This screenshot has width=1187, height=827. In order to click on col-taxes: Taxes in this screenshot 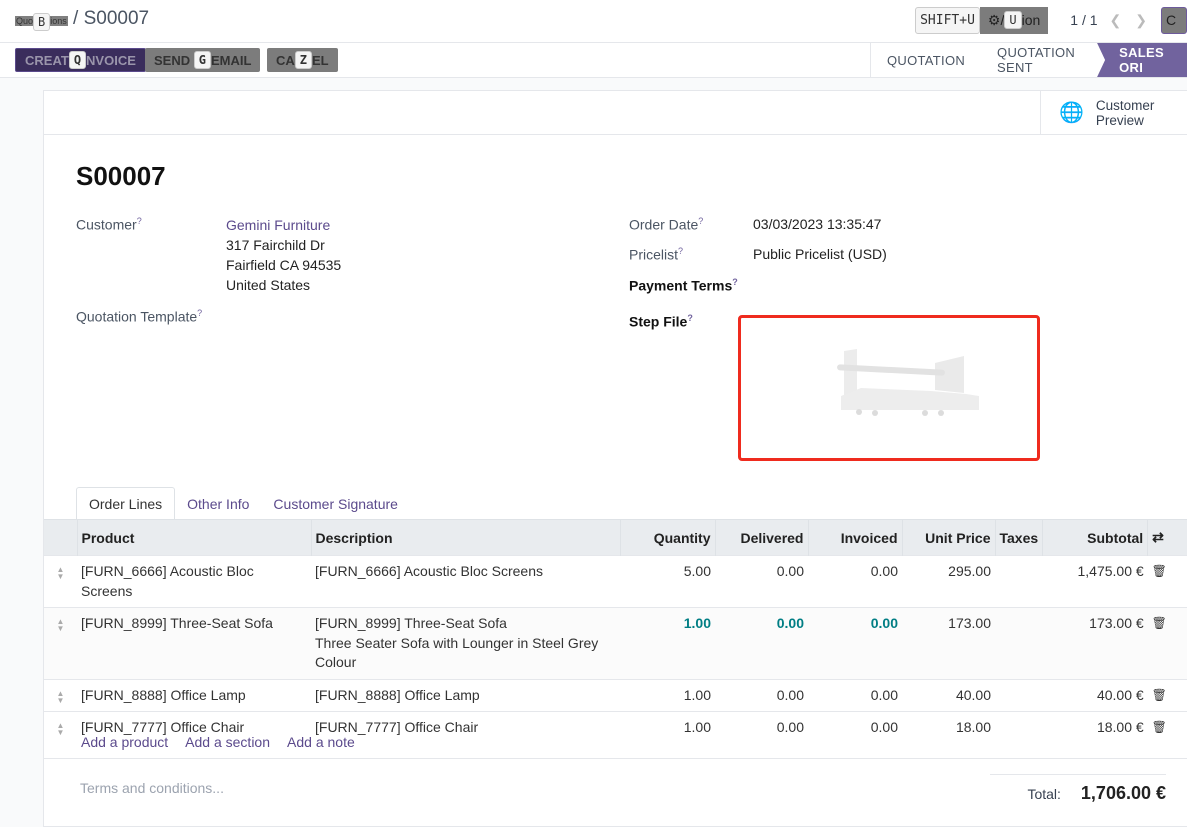, I will do `click(1019, 537)`.